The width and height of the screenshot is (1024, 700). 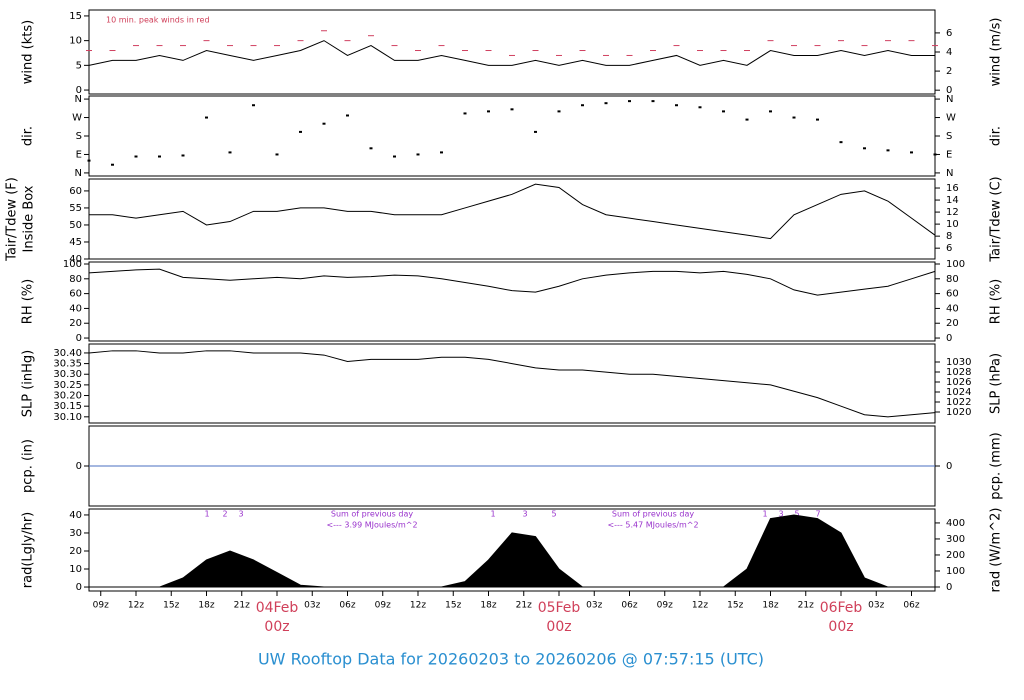 What do you see at coordinates (28, 301) in the screenshot?
I see `y-axis-label: RH (%)` at bounding box center [28, 301].